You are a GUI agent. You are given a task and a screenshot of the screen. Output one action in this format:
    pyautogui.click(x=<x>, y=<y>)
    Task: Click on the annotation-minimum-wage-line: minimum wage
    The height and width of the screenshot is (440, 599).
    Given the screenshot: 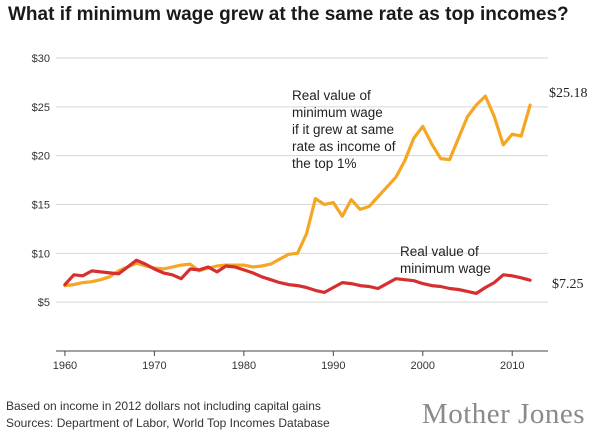 What is the action you would take?
    pyautogui.click(x=445, y=268)
    